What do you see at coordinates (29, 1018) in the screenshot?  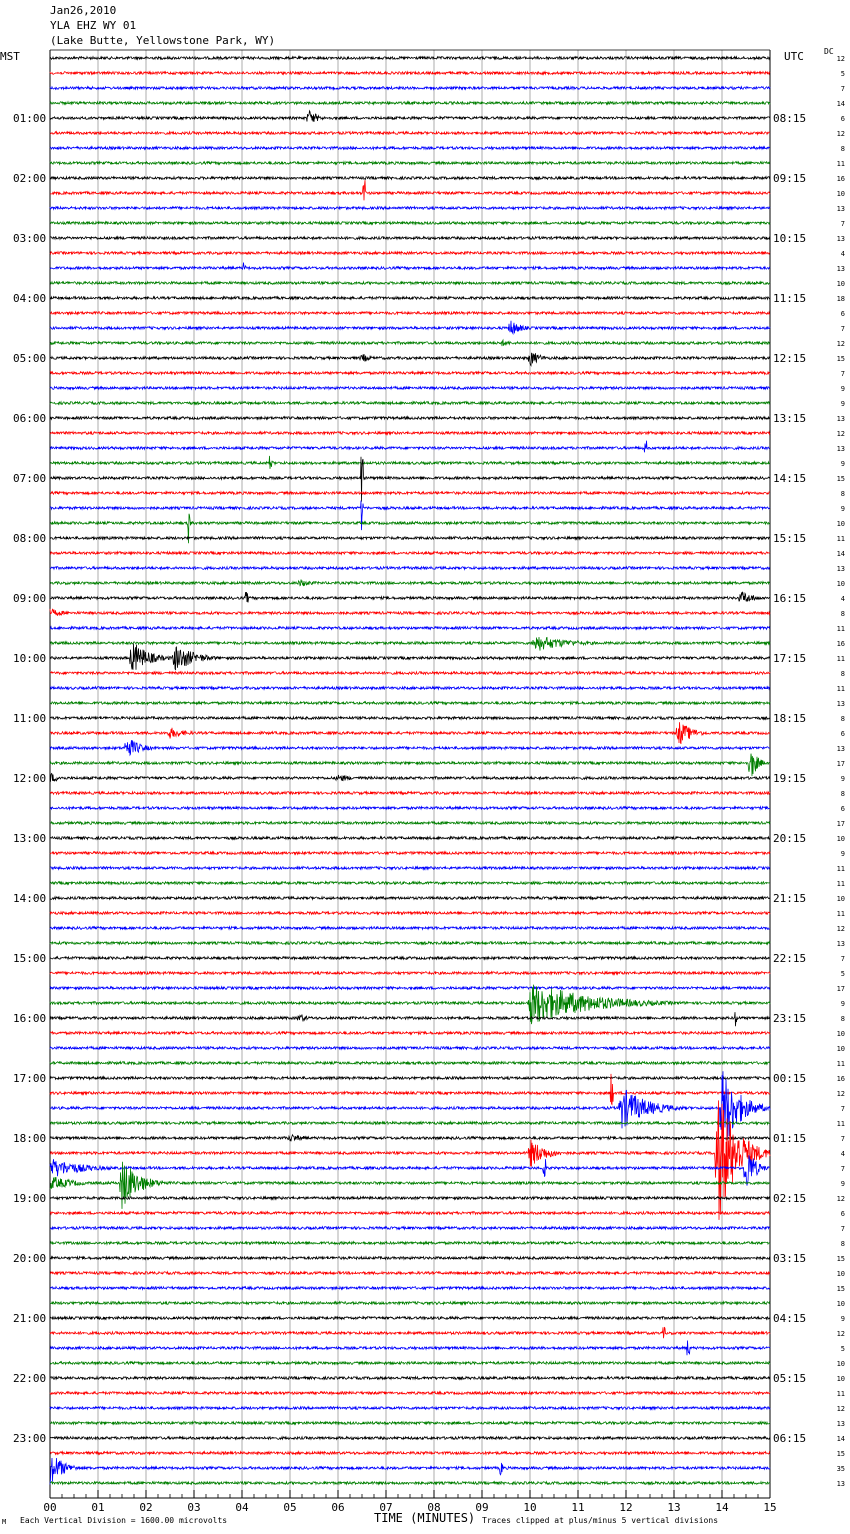 I see `left-hour-label: 16:00` at bounding box center [29, 1018].